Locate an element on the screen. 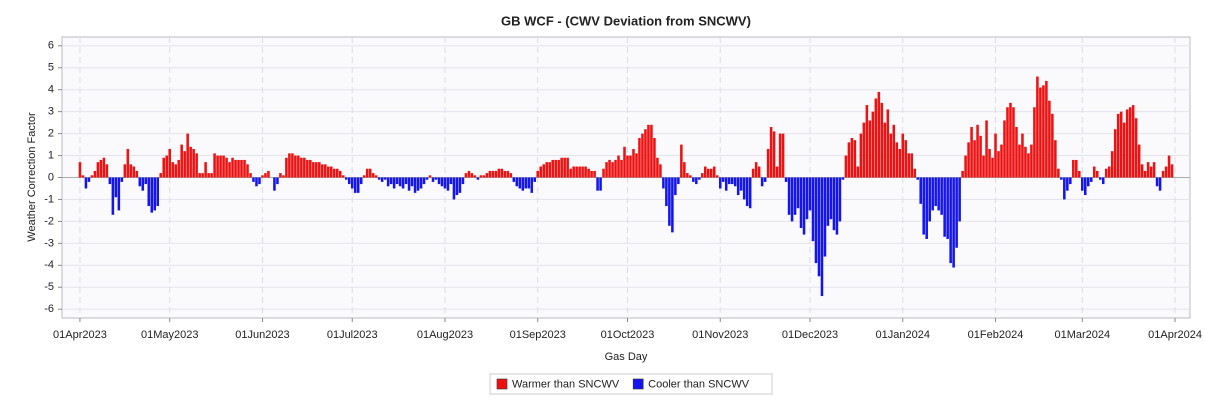 This screenshot has width=1205, height=403. legend-label: Warmer than SNCWV is located at coordinates (566, 384).